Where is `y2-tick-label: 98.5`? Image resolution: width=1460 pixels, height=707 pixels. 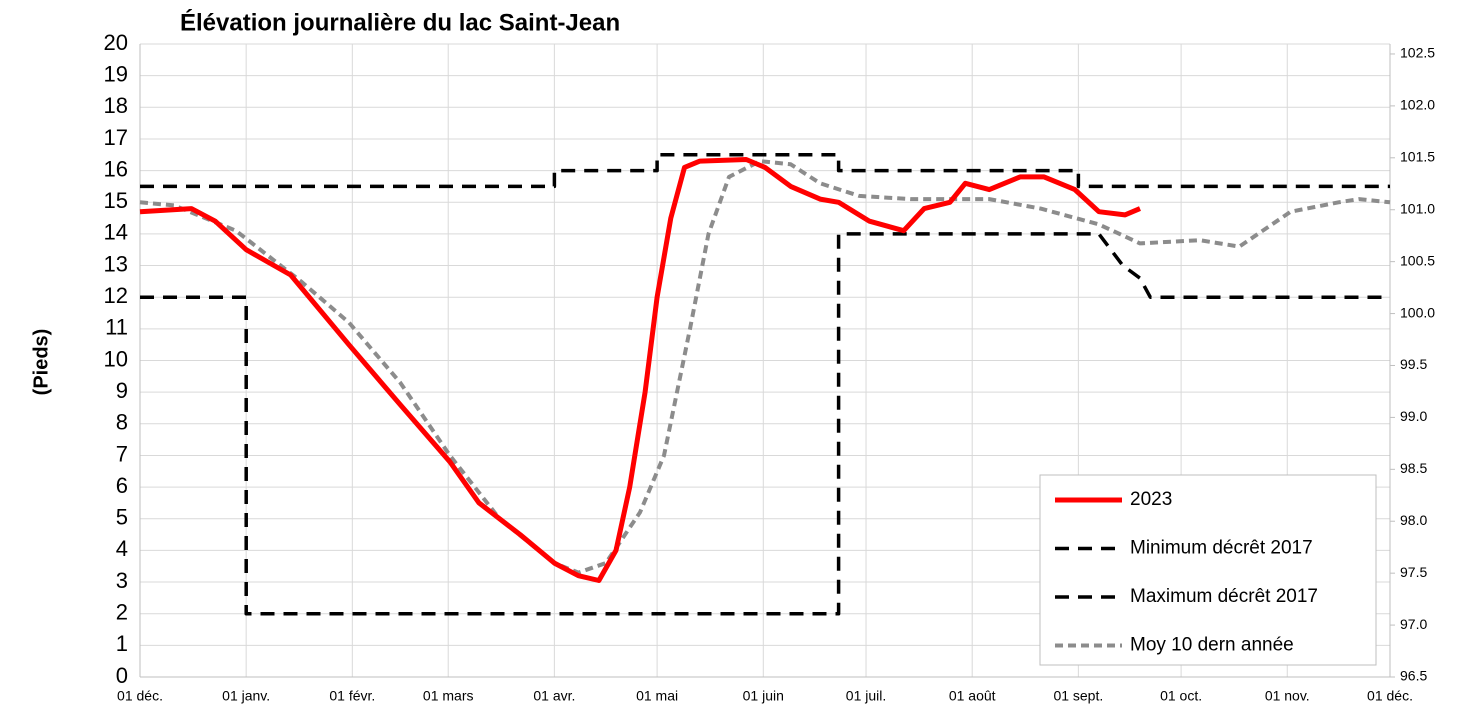 y2-tick-label: 98.5 is located at coordinates (1413, 468).